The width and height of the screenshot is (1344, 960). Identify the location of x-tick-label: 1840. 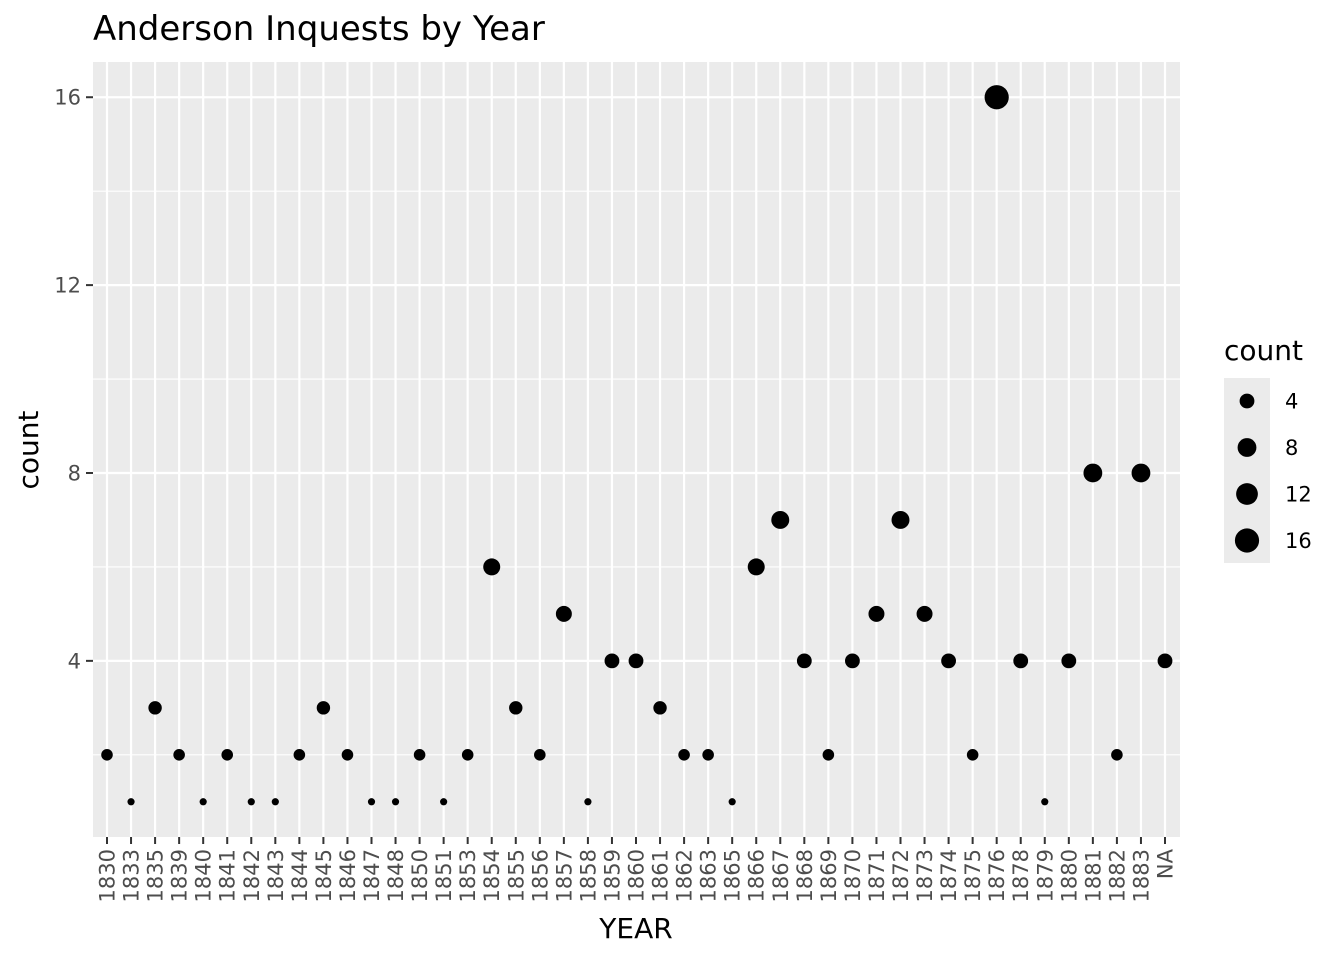
(204, 875).